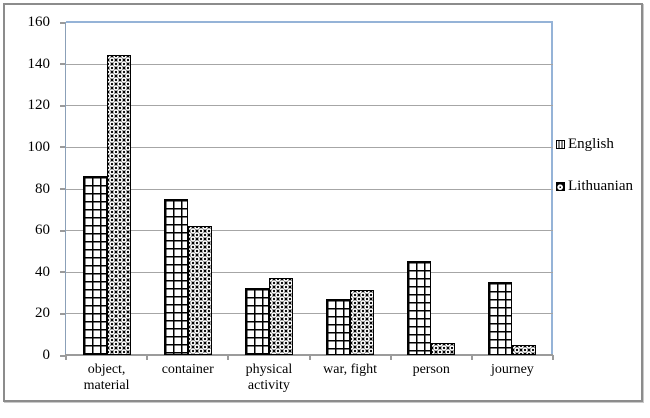 Image resolution: width=650 pixels, height=418 pixels. What do you see at coordinates (39, 146) in the screenshot?
I see `y-axis-tick-label: 100` at bounding box center [39, 146].